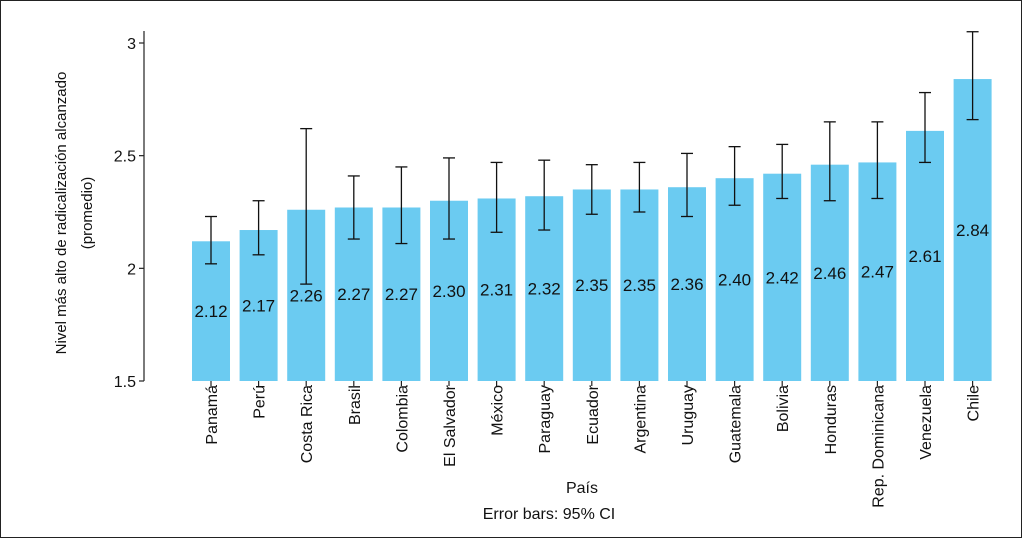  I want to click on value-label: 2.84, so click(972, 230).